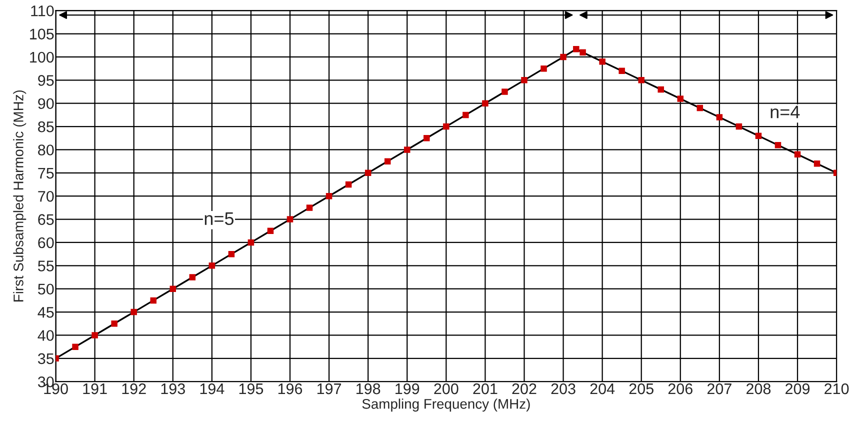 The height and width of the screenshot is (424, 858). Describe the element at coordinates (836, 388) in the screenshot. I see `x-tick-label: 210` at that location.